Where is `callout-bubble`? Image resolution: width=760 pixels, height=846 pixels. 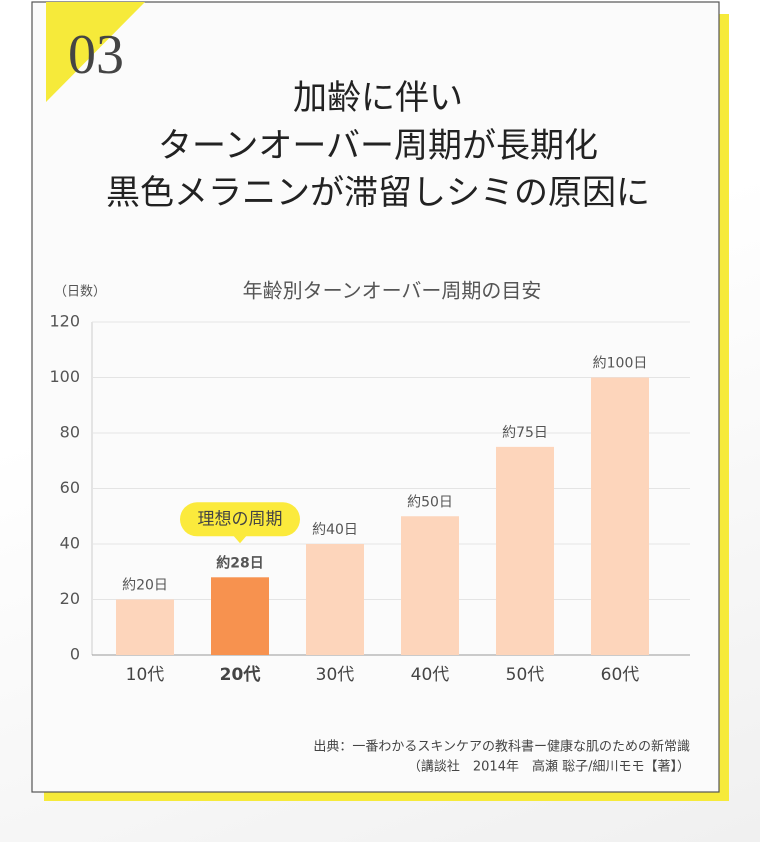
callout-bubble is located at coordinates (240, 519).